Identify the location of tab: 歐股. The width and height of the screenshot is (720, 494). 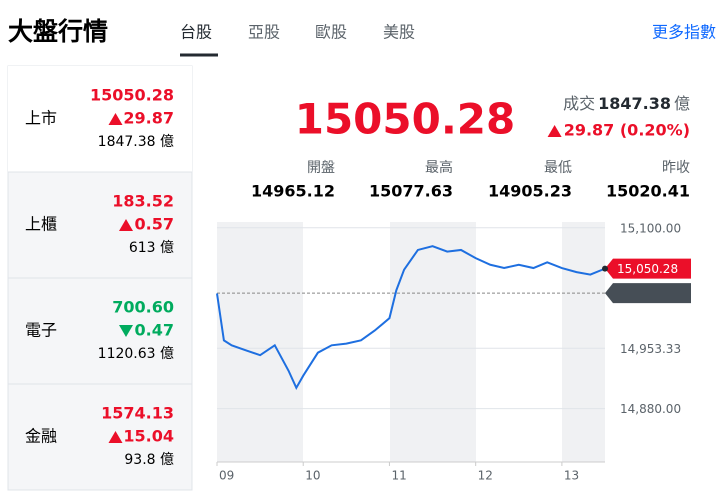
(331, 32).